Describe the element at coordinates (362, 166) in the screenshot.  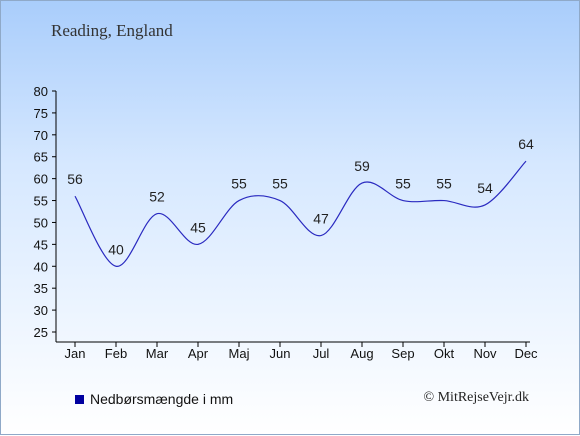
I see `data-label: 59` at that location.